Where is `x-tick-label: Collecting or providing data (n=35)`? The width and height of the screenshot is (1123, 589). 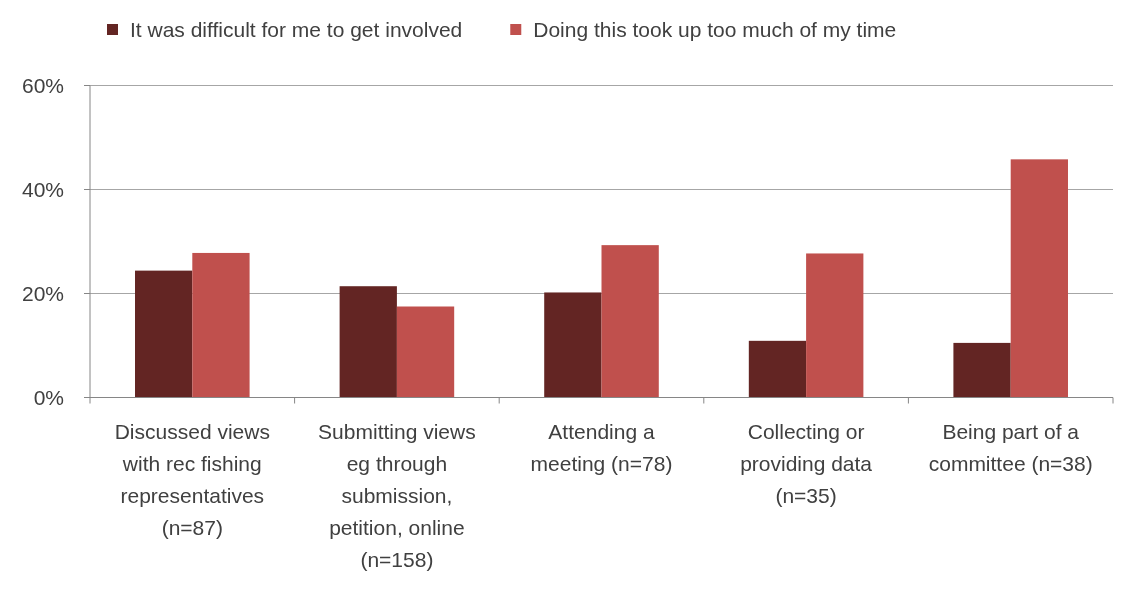
x-tick-label: Collecting or providing data (n=35) is located at coordinates (806, 463).